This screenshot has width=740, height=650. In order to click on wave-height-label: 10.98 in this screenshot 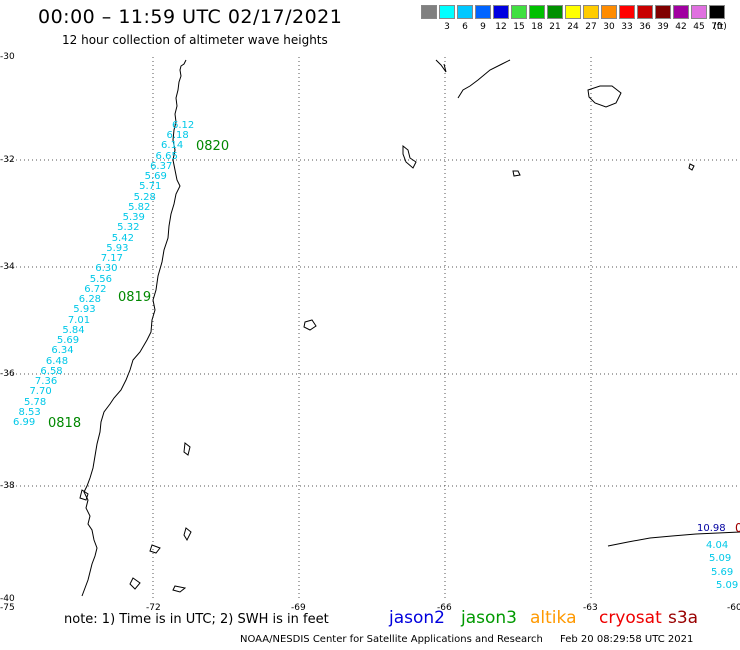, I will do `click(711, 528)`.